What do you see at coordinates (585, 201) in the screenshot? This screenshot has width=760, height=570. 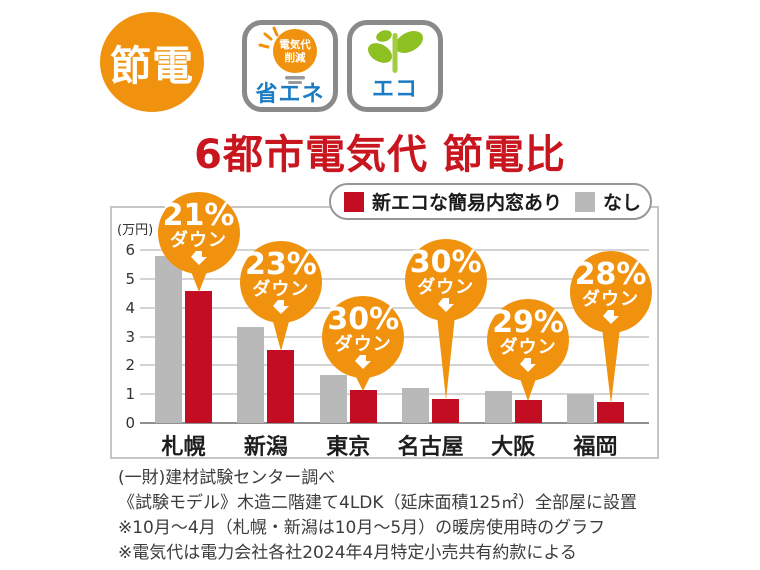 I see `legend-swatch-none` at bounding box center [585, 201].